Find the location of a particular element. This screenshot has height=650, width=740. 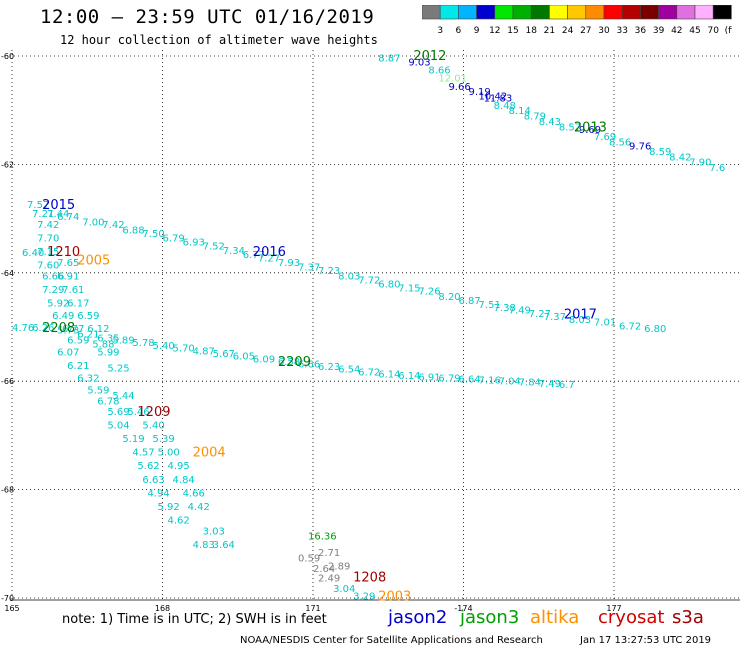

swh-value-label: 7.34 is located at coordinates (234, 251).